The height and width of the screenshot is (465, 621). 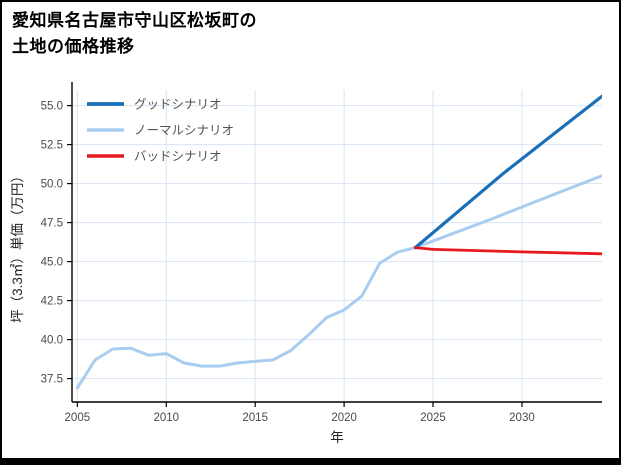 What do you see at coordinates (52, 341) in the screenshot?
I see `y-tick-label: 40.0` at bounding box center [52, 341].